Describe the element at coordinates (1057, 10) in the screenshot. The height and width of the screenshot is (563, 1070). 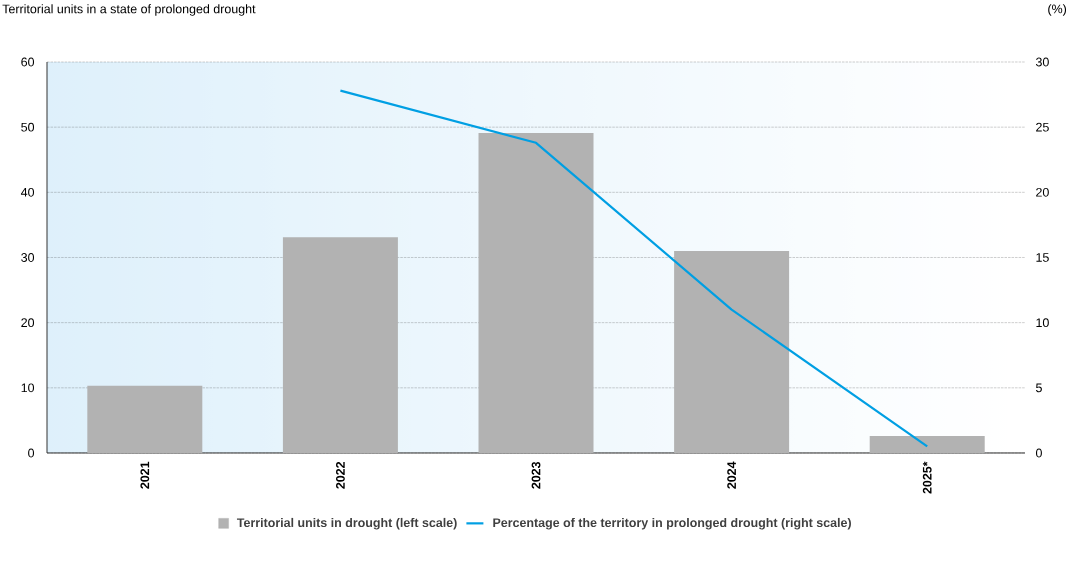
I see `y2-axis-title: (%)` at that location.